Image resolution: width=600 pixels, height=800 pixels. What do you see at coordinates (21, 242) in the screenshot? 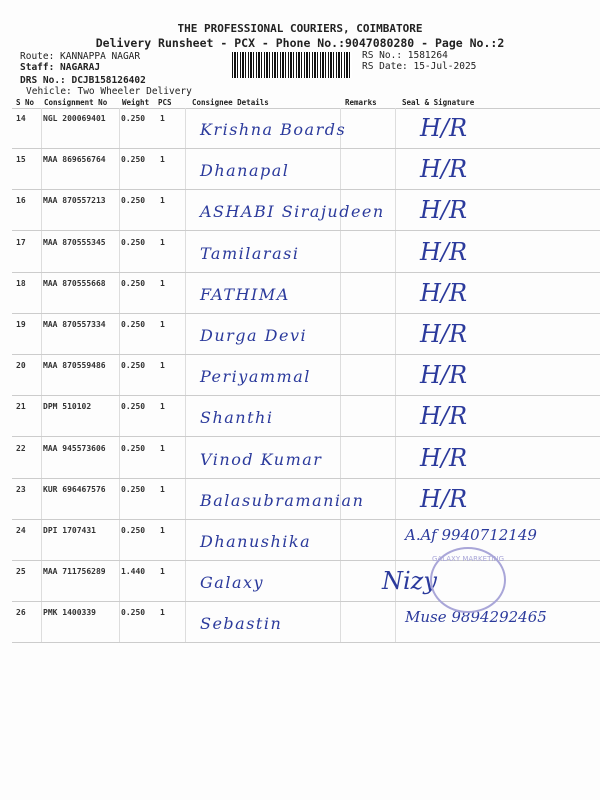
I see `row-sno: 17` at bounding box center [21, 242].